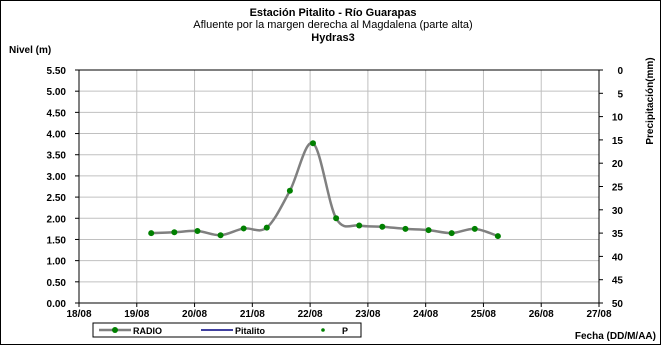  I want to click on legend-marker-radio, so click(115, 330).